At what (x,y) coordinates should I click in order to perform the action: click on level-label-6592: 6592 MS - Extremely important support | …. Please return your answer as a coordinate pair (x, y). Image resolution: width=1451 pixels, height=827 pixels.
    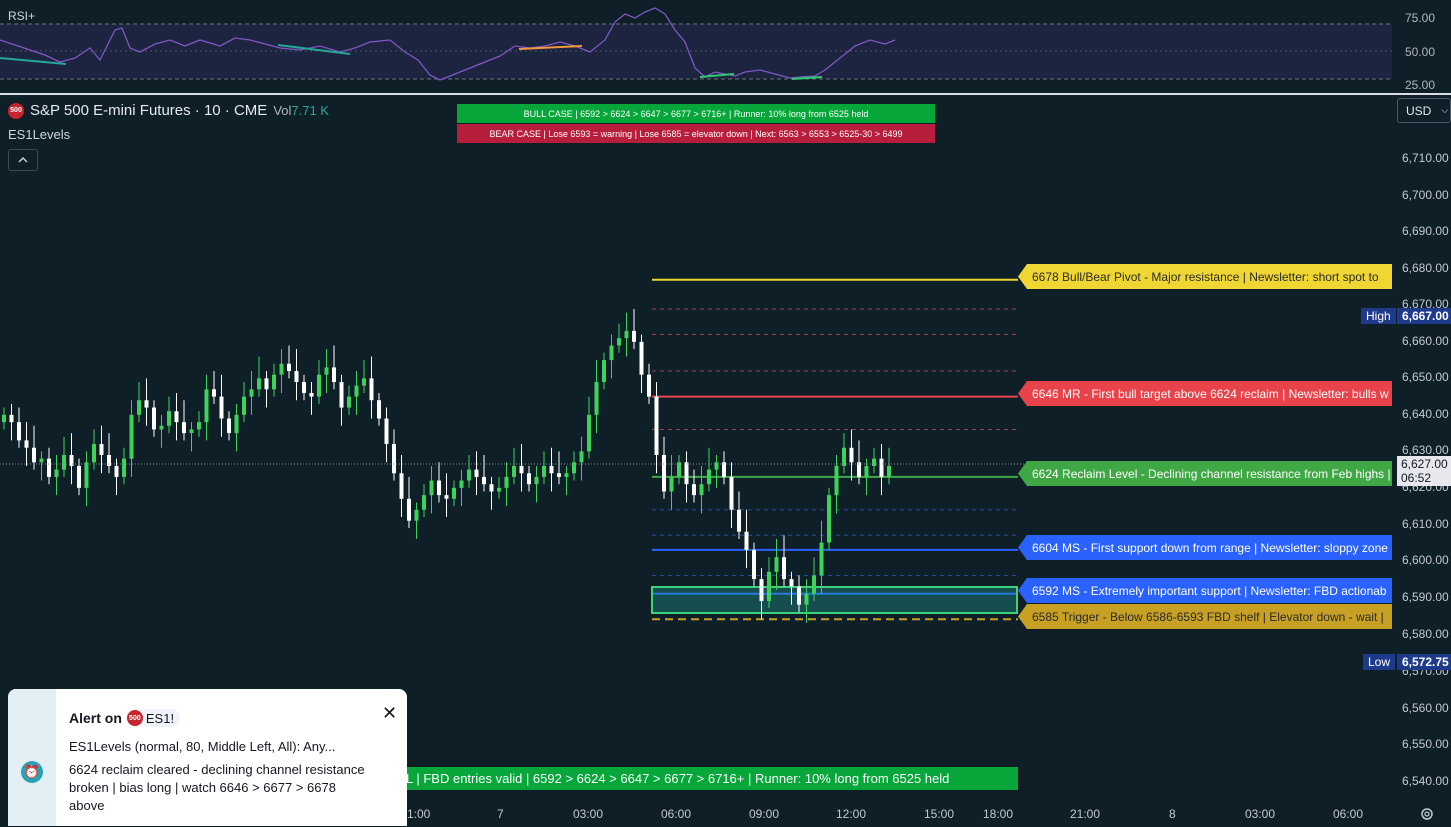
    Looking at the image, I should click on (1205, 590).